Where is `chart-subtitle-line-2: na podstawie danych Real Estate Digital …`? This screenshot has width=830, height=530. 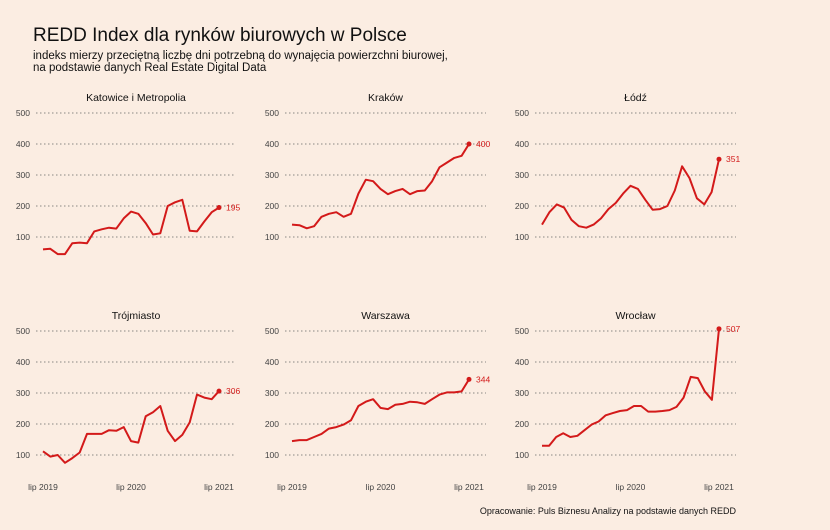 chart-subtitle-line-2: na podstawie danych Real Estate Digital … is located at coordinates (150, 68).